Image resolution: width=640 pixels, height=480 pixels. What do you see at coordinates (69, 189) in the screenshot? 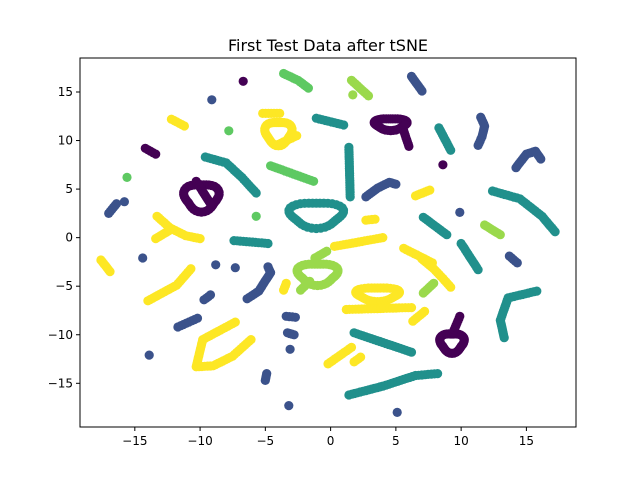
I see `y-tick-label: 5` at bounding box center [69, 189].